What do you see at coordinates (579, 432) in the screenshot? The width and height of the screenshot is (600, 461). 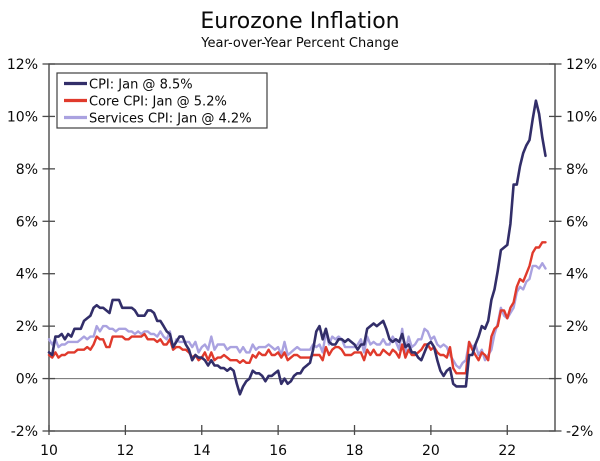 I see `y-axis-tick-label-right: -2%` at bounding box center [579, 432].